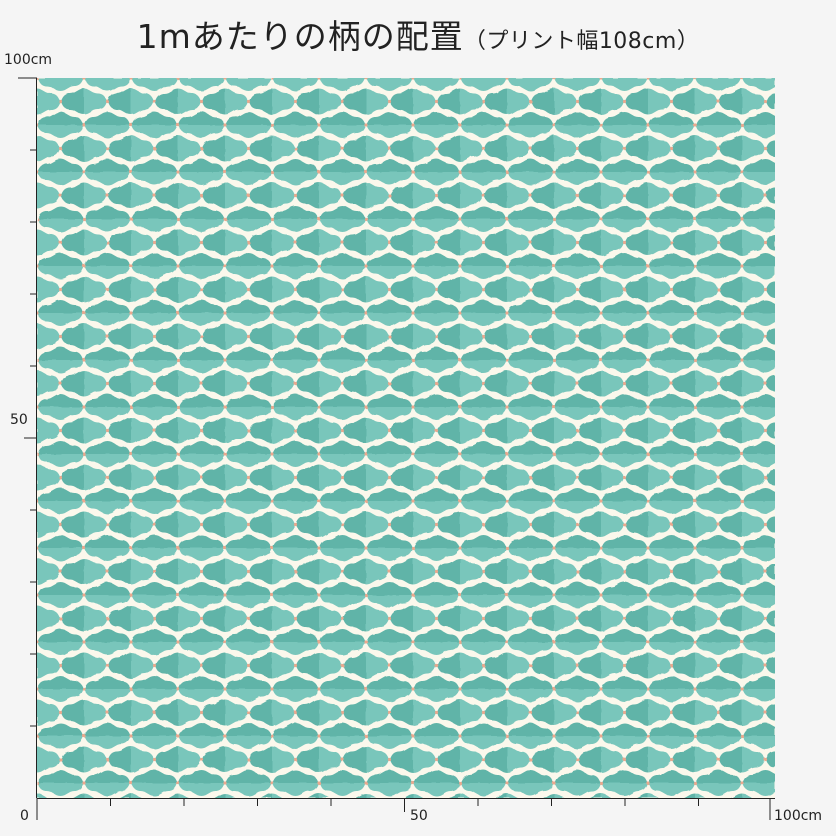 Image resolution: width=836 pixels, height=836 pixels. What do you see at coordinates (798, 816) in the screenshot?
I see `x-axis-label-end: 100cm` at bounding box center [798, 816].